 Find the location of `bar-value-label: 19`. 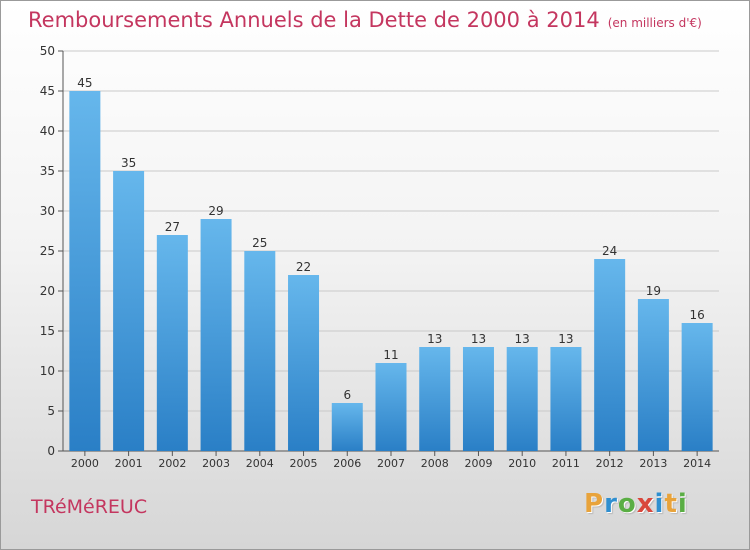

bar-value-label: 19 is located at coordinates (653, 291).